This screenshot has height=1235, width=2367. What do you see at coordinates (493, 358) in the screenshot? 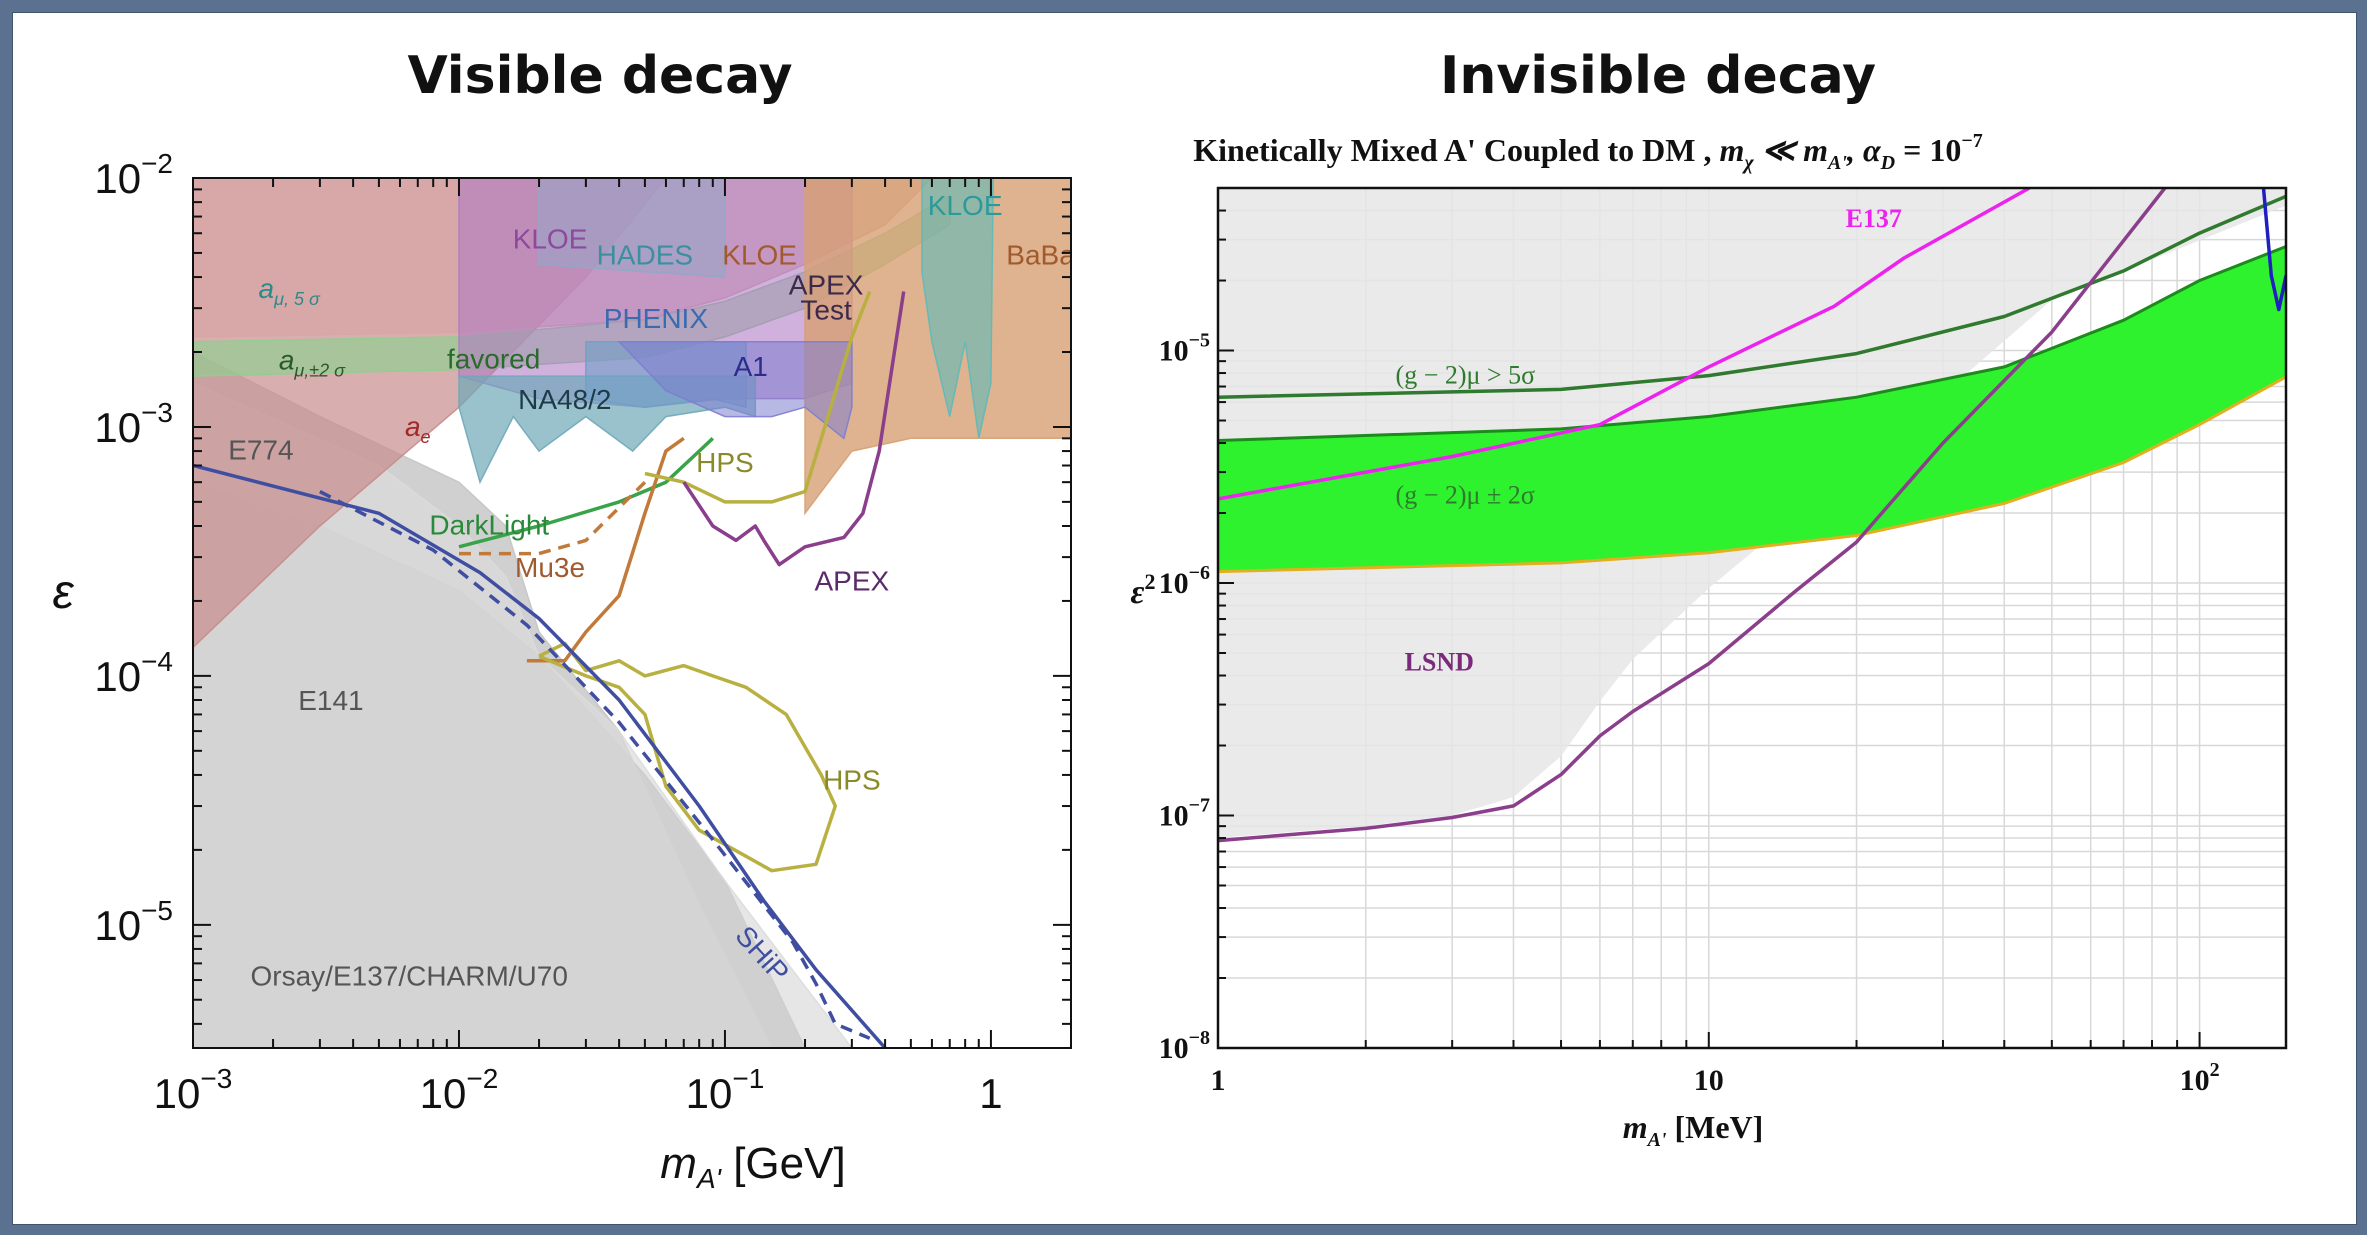
I see `label-favored: favored` at bounding box center [493, 358].